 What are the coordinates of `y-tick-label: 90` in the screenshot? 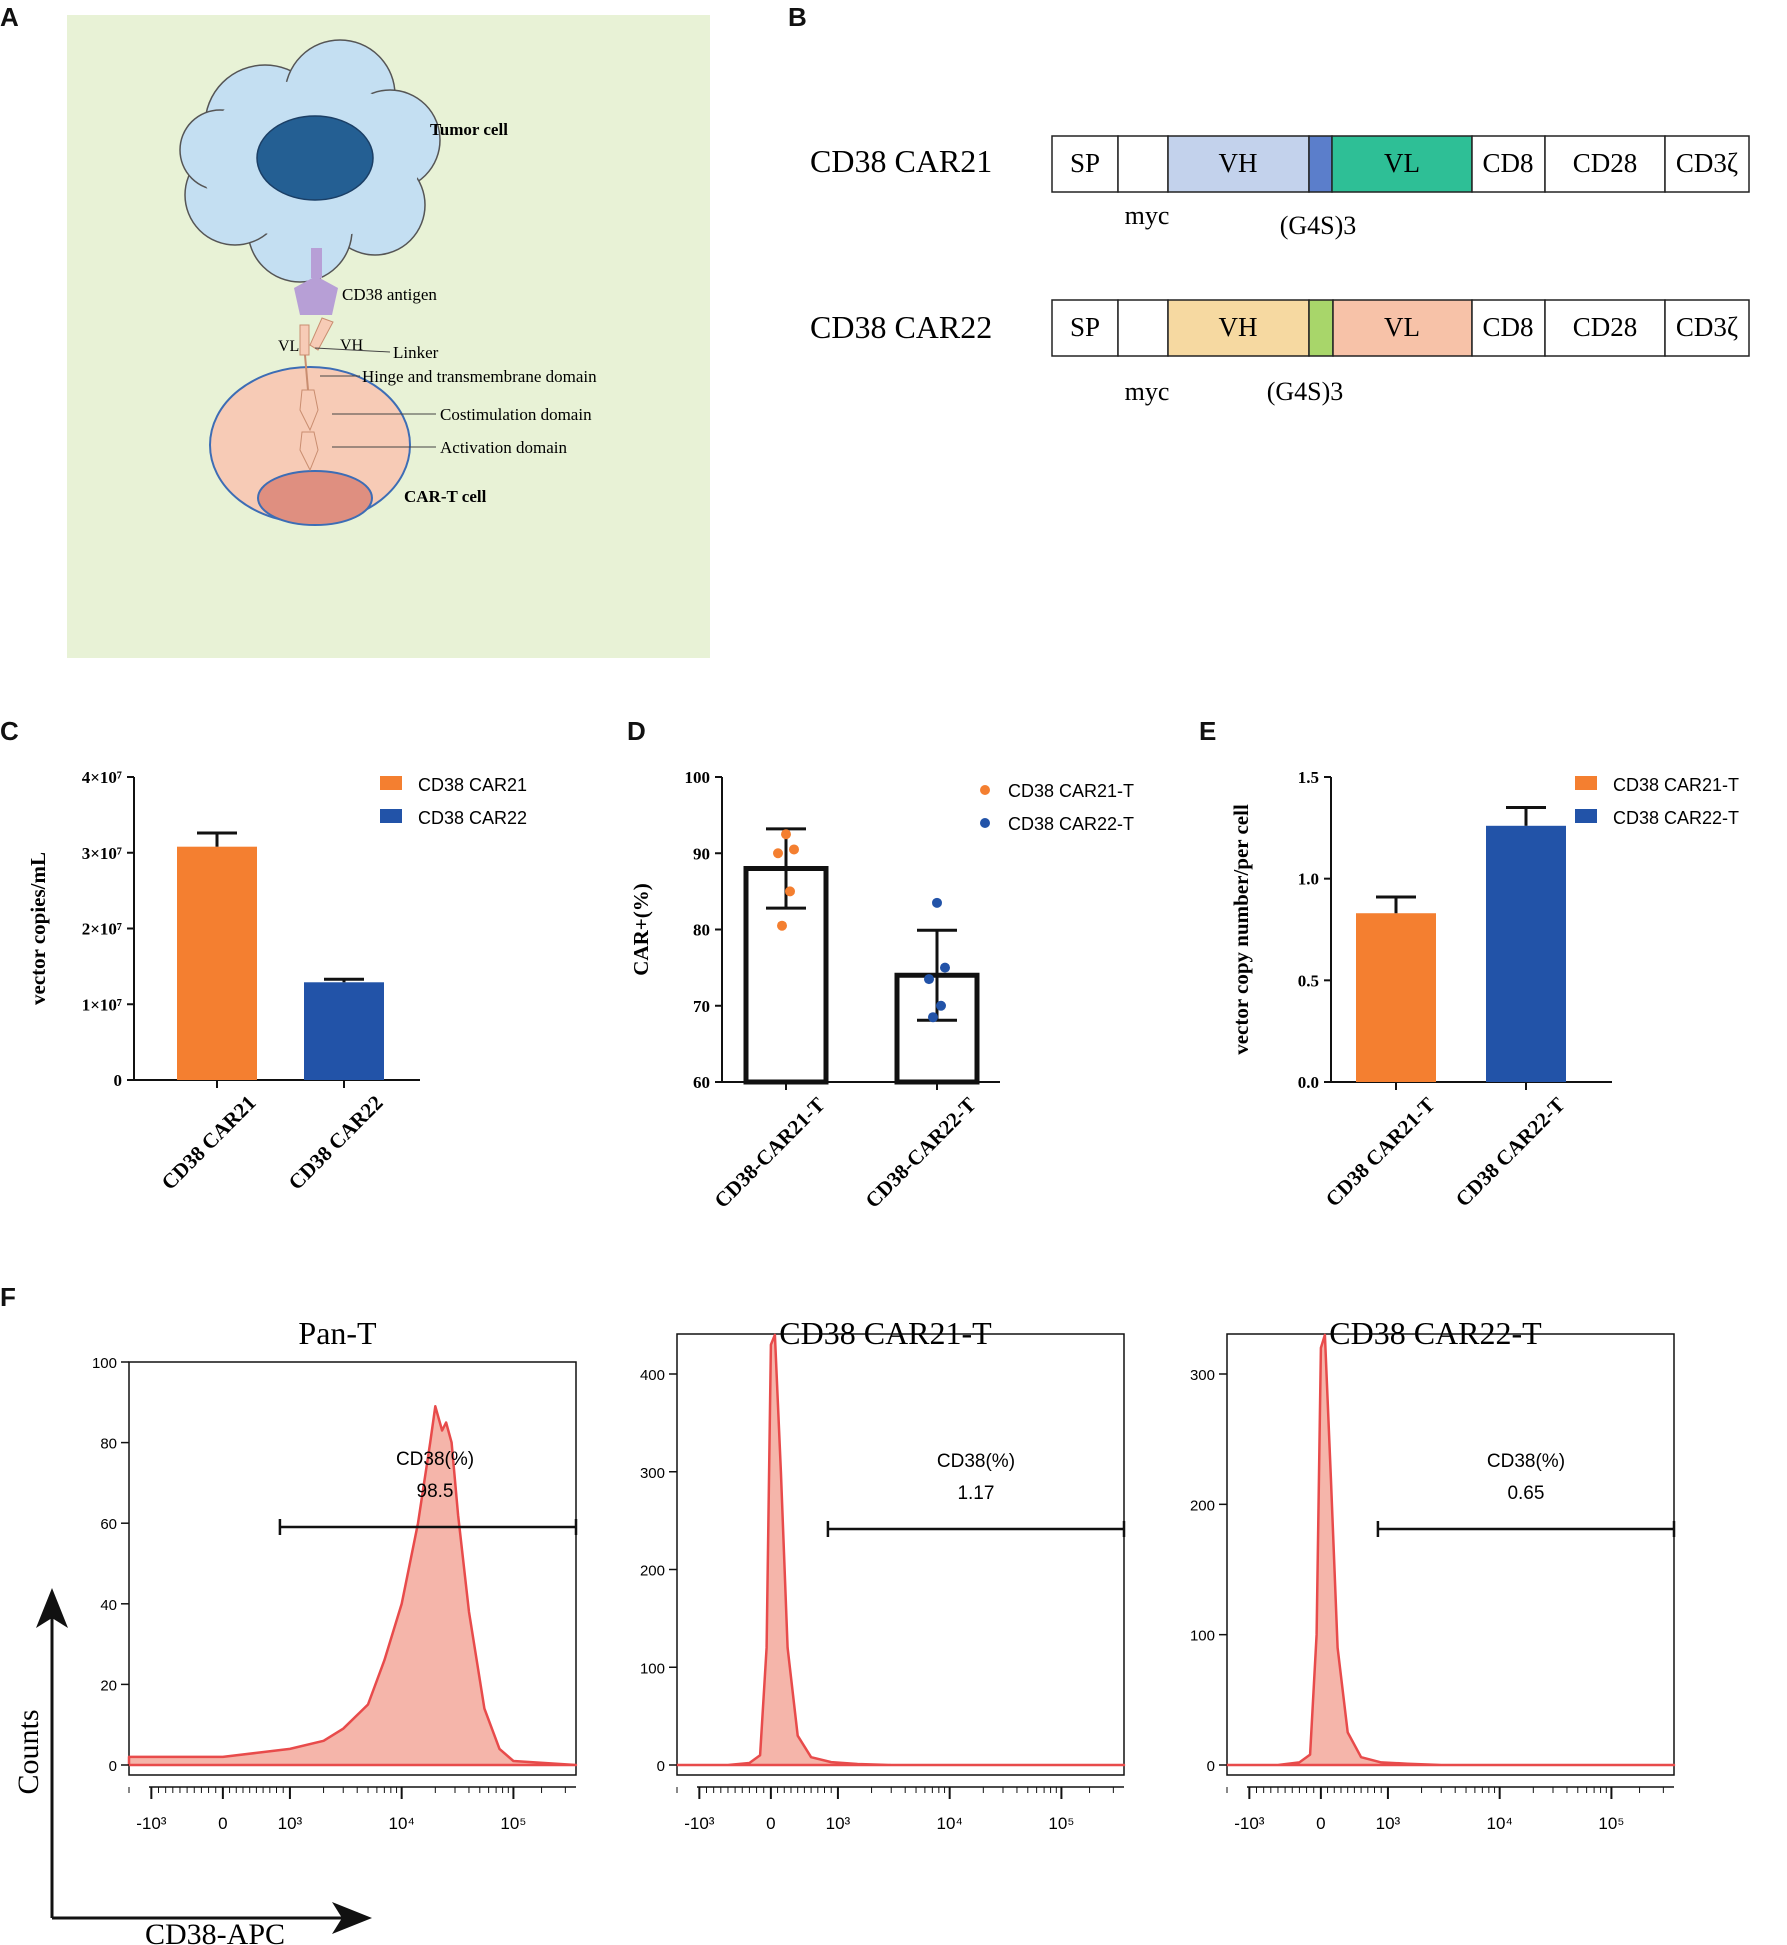 It's located at (701, 853).